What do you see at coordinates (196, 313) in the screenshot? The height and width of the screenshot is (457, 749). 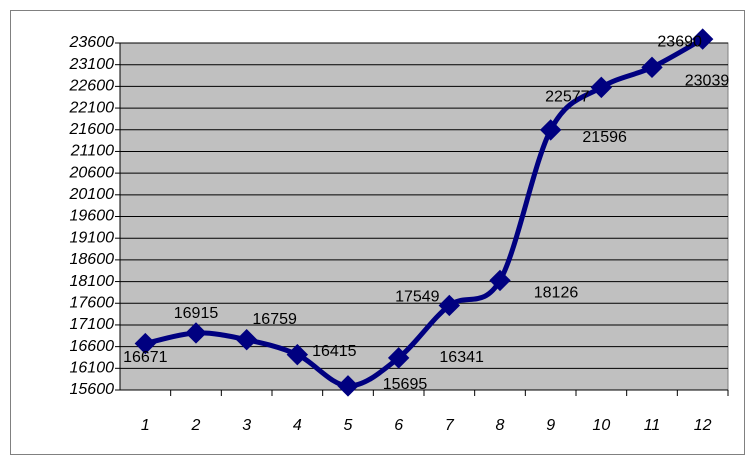 I see `data-label: 16915` at bounding box center [196, 313].